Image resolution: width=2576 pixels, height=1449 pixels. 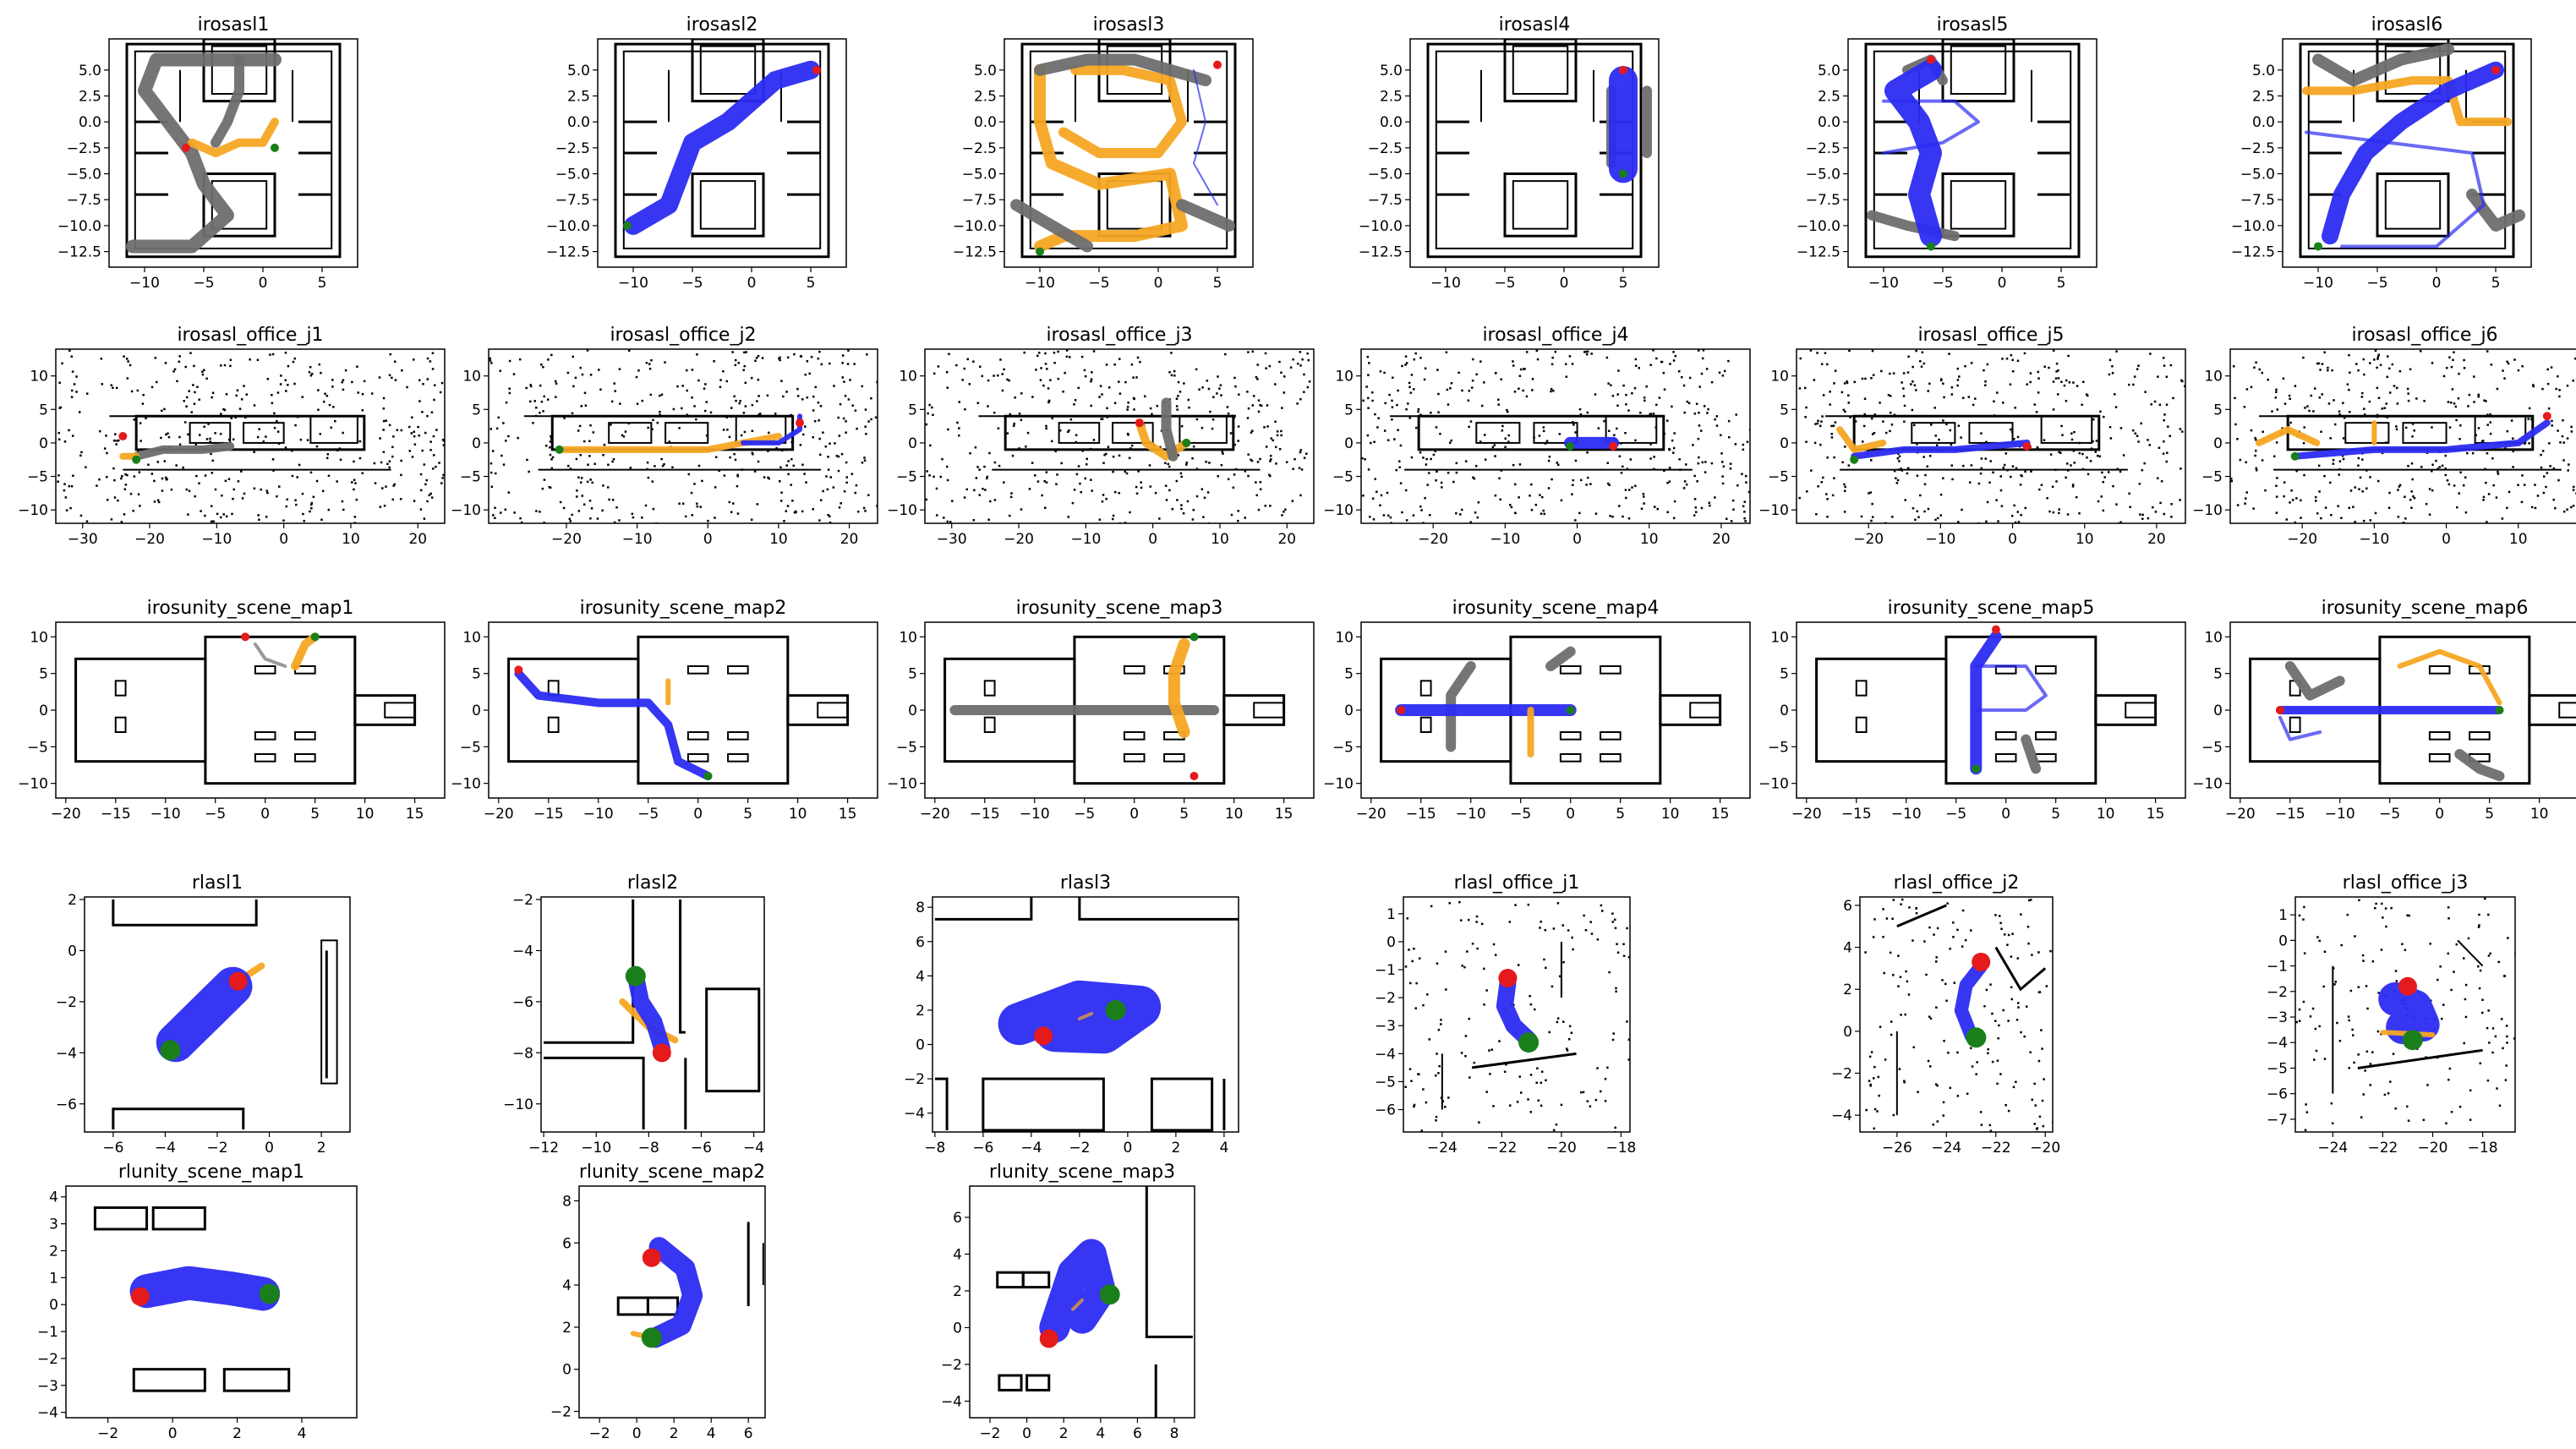 I want to click on y-tick-label: 10, so click(x=1779, y=377).